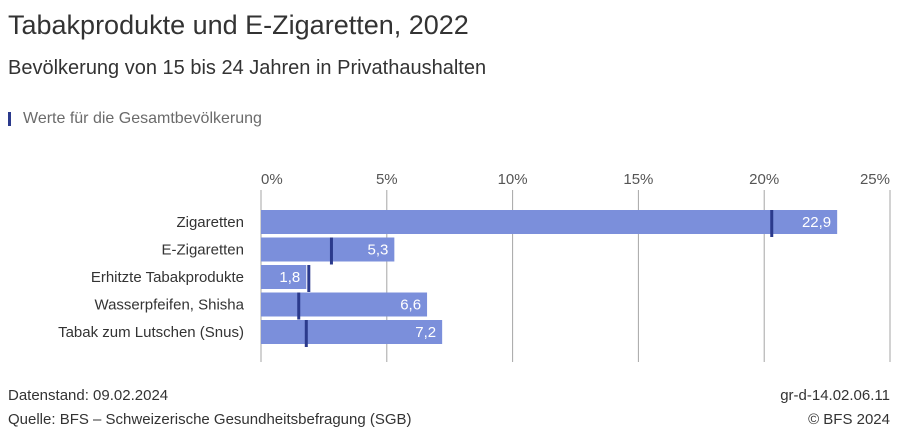 Image resolution: width=900 pixels, height=441 pixels. Describe the element at coordinates (272, 179) in the screenshot. I see `tick-label: 0%` at that location.